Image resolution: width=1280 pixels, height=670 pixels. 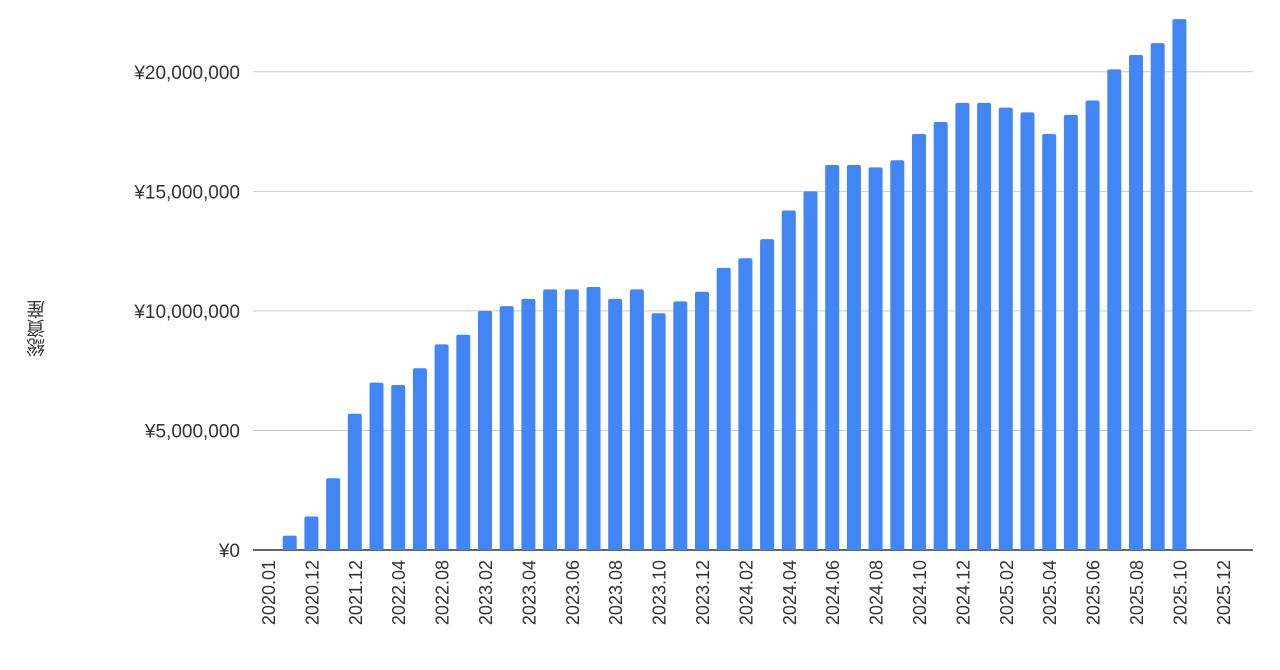 What do you see at coordinates (963, 592) in the screenshot?
I see `x-tick-label: 2024.12` at bounding box center [963, 592].